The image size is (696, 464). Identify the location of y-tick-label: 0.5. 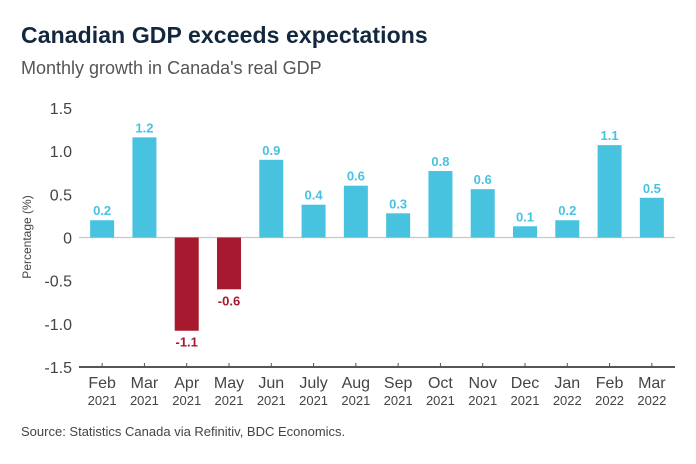
(61, 195).